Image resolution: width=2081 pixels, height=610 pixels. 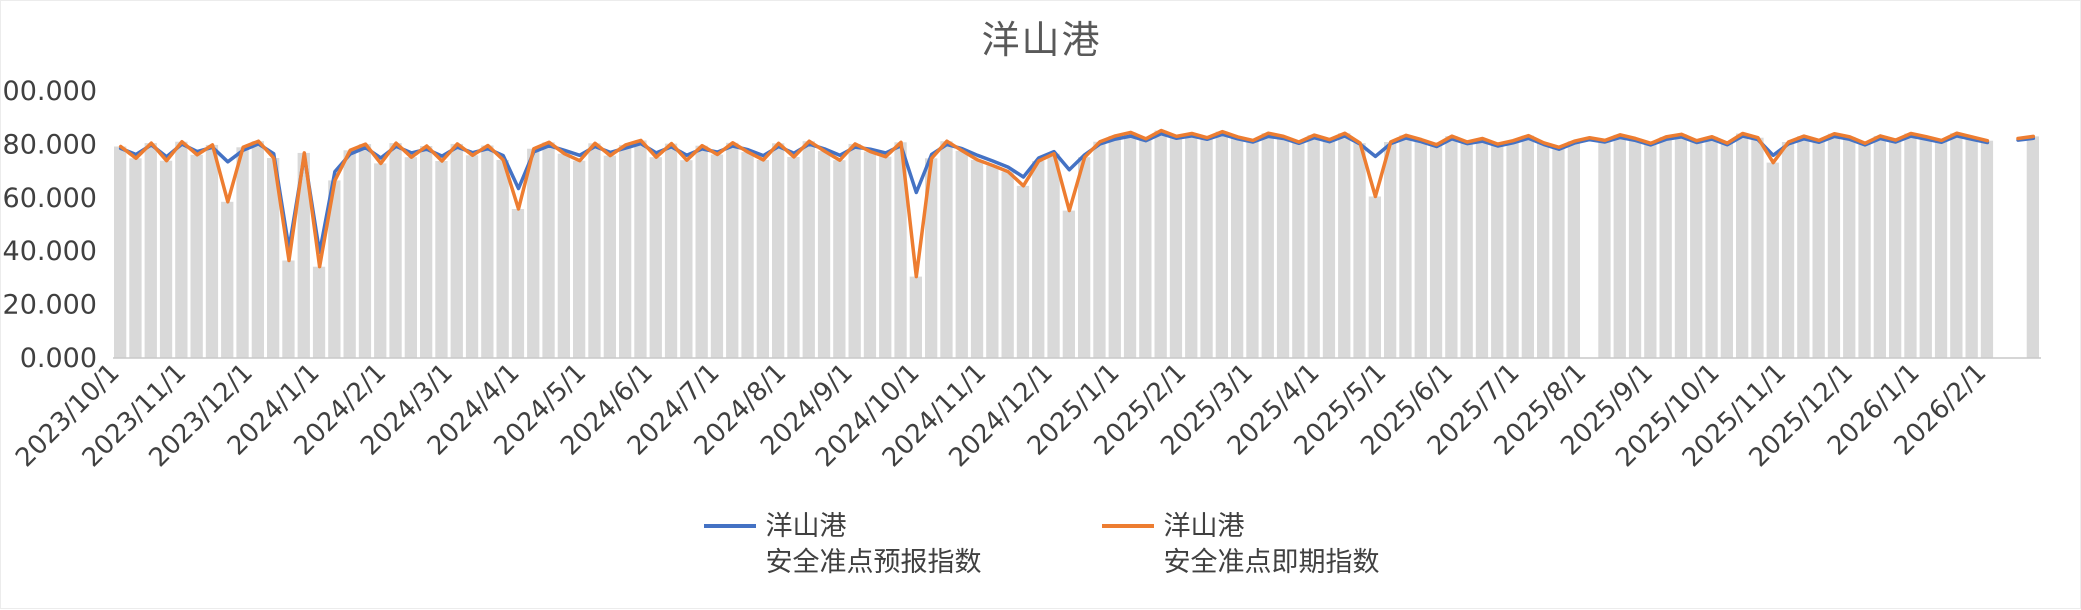 I want to click on chart-title: 洋山港, so click(x=1041, y=39).